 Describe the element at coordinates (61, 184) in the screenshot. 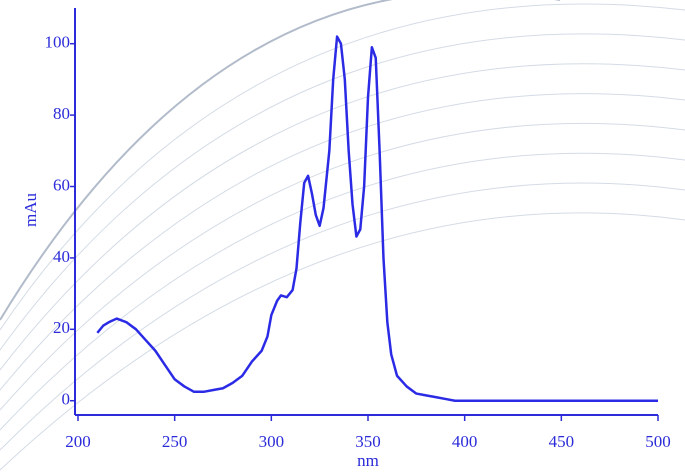

I see `y-tick-label: 60` at that location.